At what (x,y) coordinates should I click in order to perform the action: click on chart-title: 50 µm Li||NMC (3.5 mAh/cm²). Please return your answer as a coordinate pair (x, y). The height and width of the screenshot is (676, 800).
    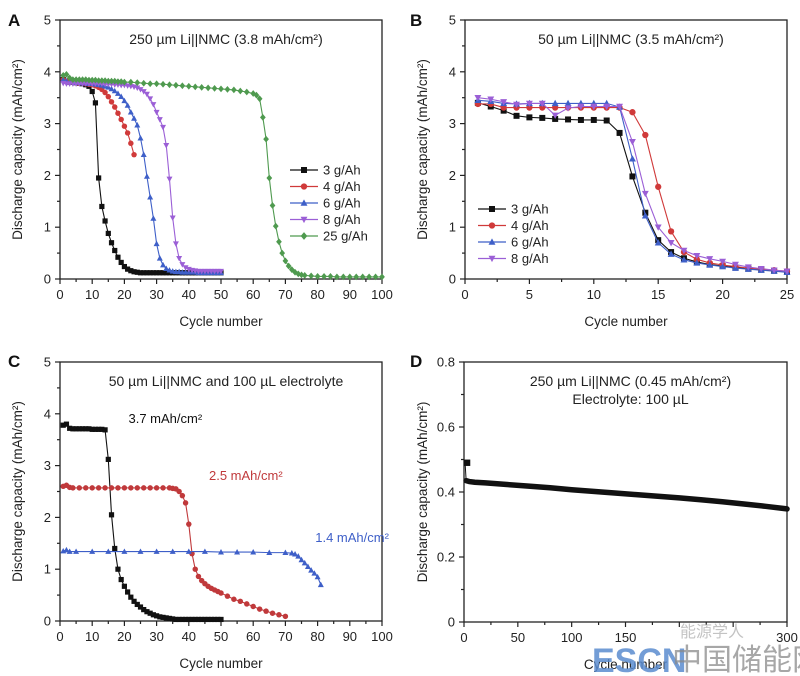
    Looking at the image, I should click on (631, 39).